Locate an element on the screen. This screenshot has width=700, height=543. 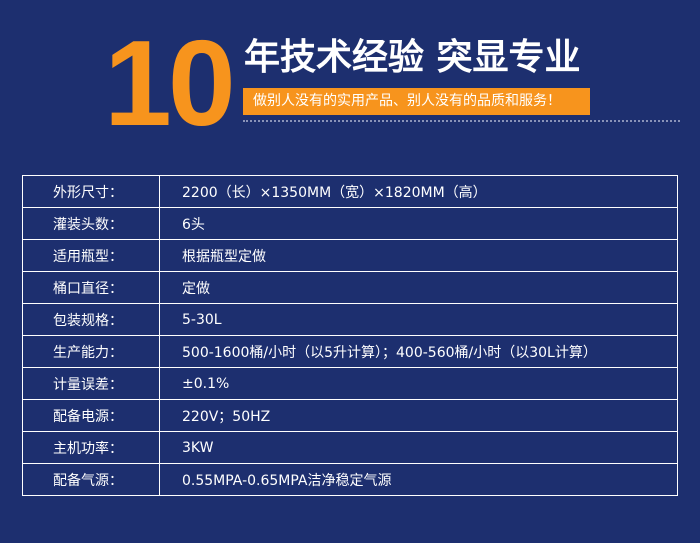
spec-row: 桶口直径： 定做 is located at coordinates (350, 287).